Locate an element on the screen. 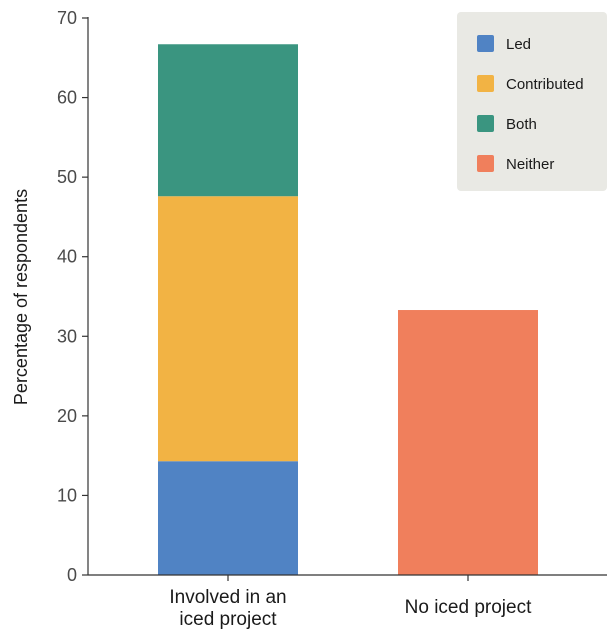 Image resolution: width=607 pixels, height=631 pixels. legend-swatch-contributed is located at coordinates (485, 83).